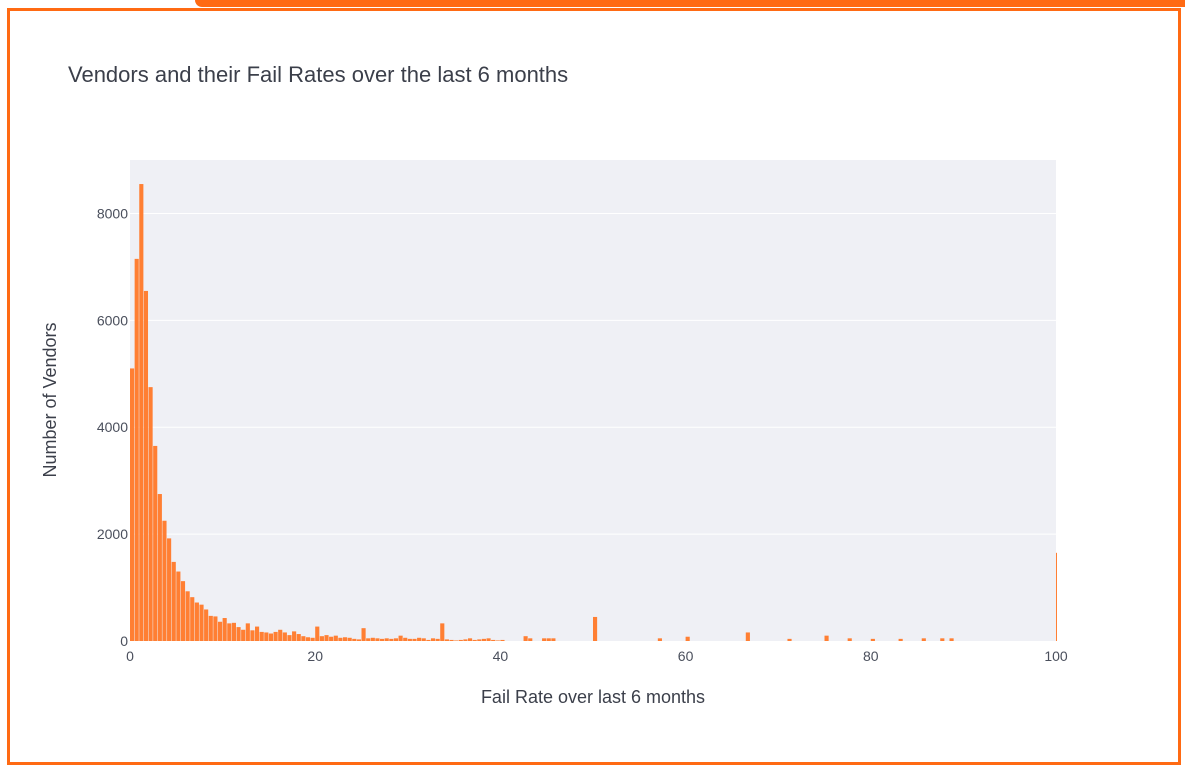 The width and height of the screenshot is (1185, 766). What do you see at coordinates (597, 656) in the screenshot?
I see `x-tick-labels: 0 20 40 60 80 100` at bounding box center [597, 656].